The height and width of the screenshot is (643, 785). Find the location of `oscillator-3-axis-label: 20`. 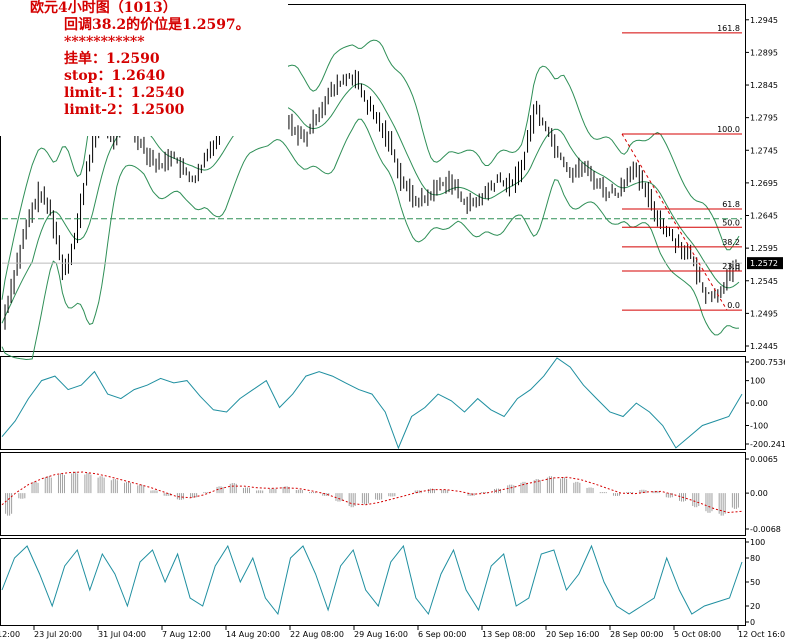

oscillator-3-axis-label: 20 is located at coordinates (755, 606).